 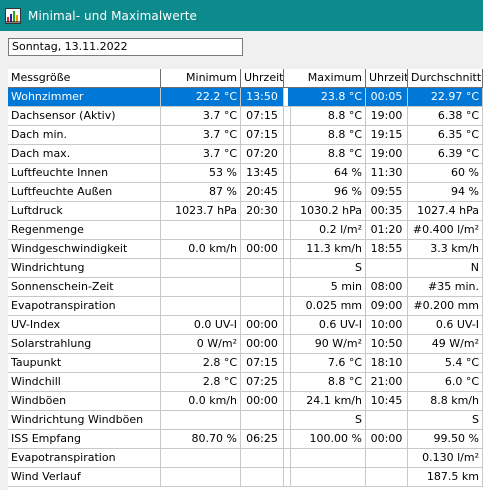 What do you see at coordinates (327, 401) in the screenshot?
I see `cell-maximum: 24.1 km/h` at bounding box center [327, 401].